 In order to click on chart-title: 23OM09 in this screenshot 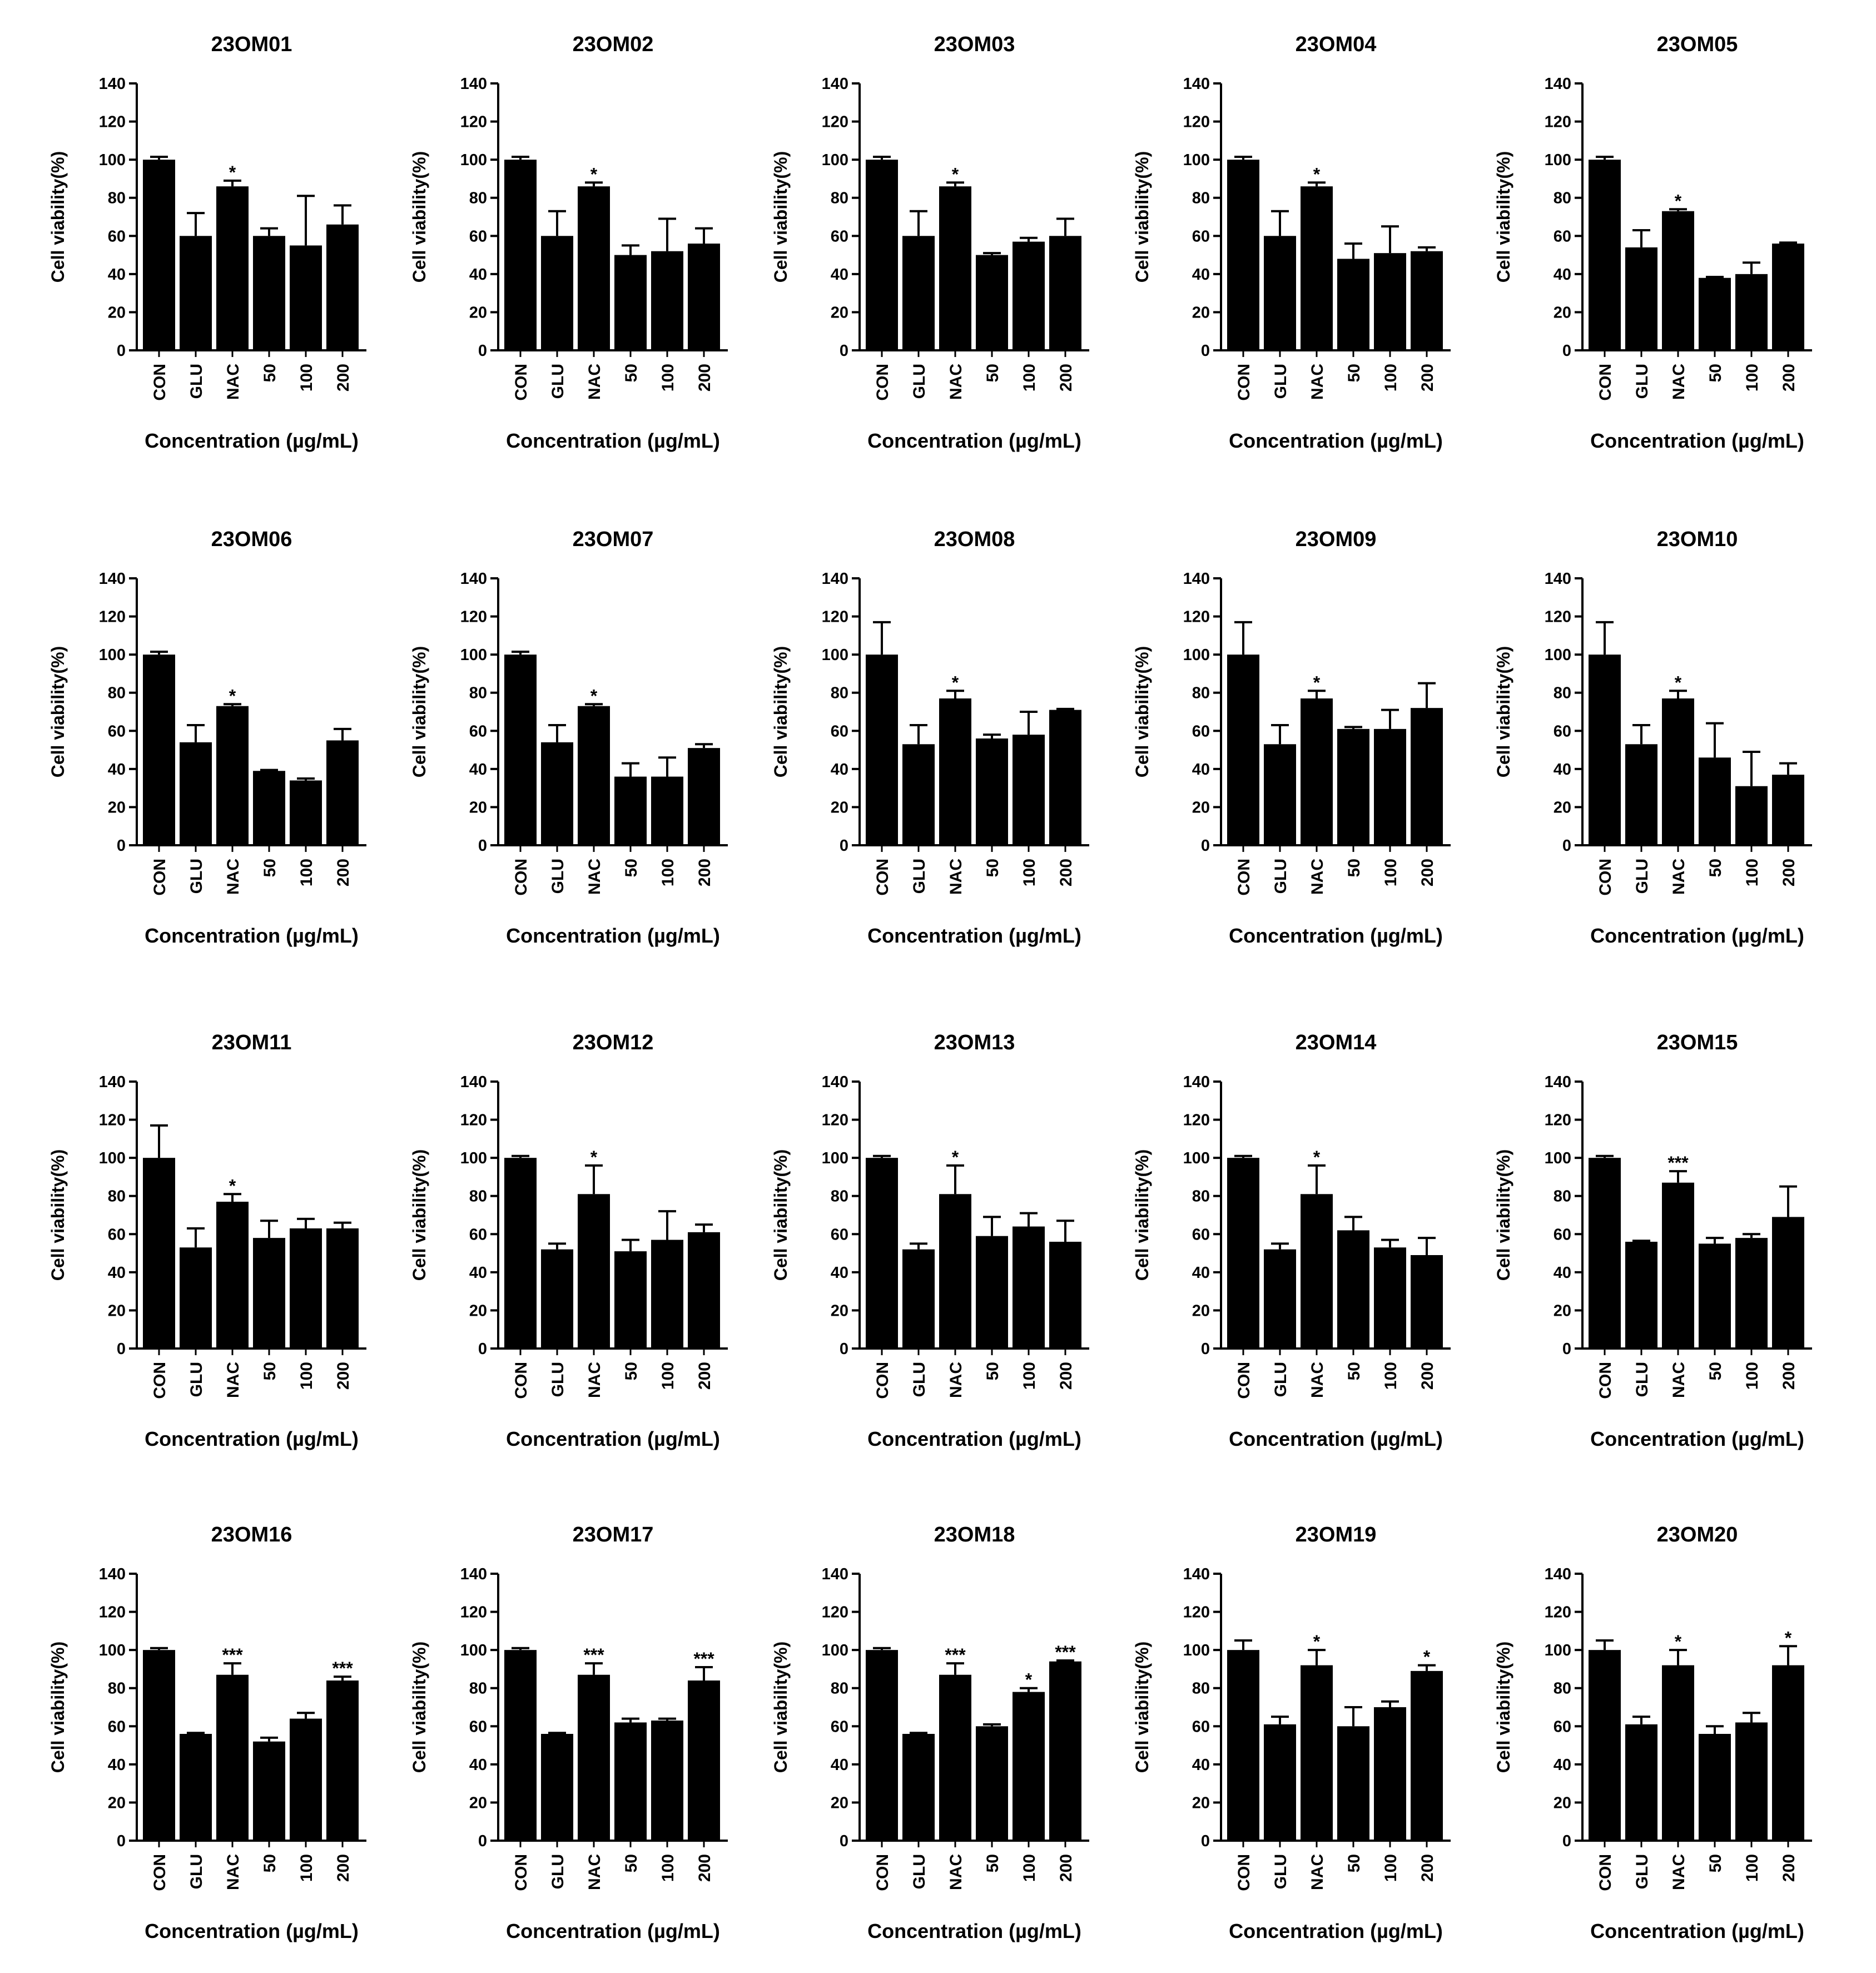, I will do `click(1336, 539)`.